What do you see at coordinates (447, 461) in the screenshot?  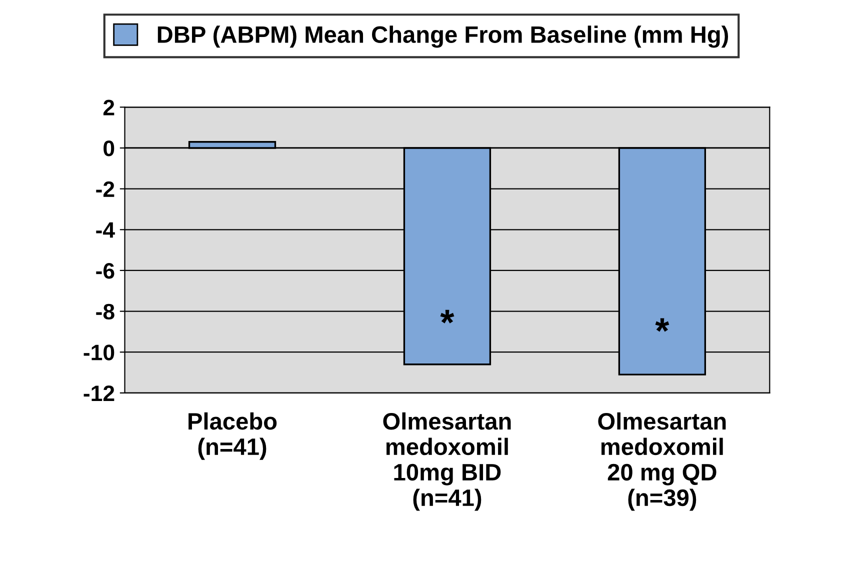 I see `x-tick-label: Olmesartan medoxomil 10mg BID (n=41)` at bounding box center [447, 461].